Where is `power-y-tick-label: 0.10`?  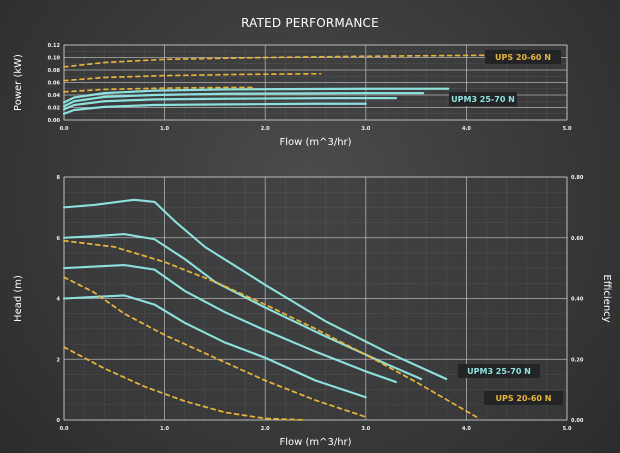
power-y-tick-label: 0.10 is located at coordinates (54, 59).